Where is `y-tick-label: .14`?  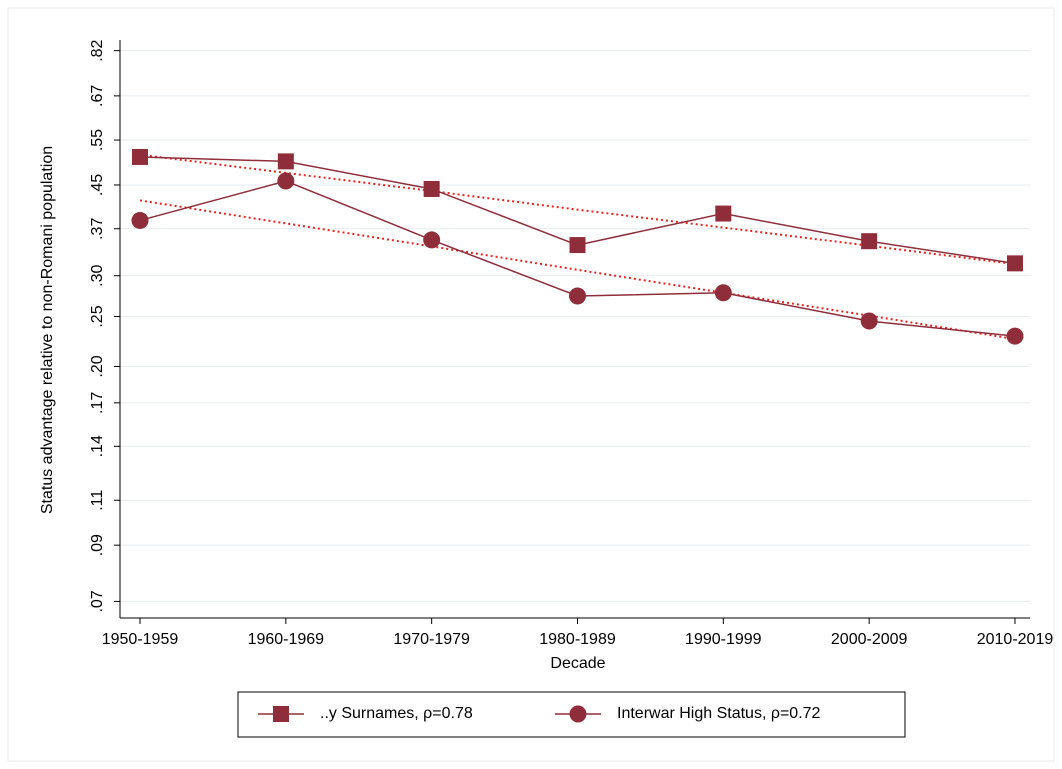
y-tick-label: .14 is located at coordinates (97, 446).